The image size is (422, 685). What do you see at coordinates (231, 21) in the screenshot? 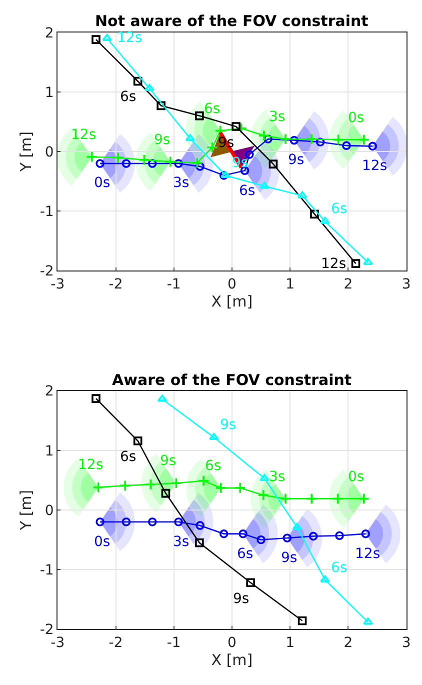
I see `chart-title: Not aware of the FOV constraint` at bounding box center [231, 21].